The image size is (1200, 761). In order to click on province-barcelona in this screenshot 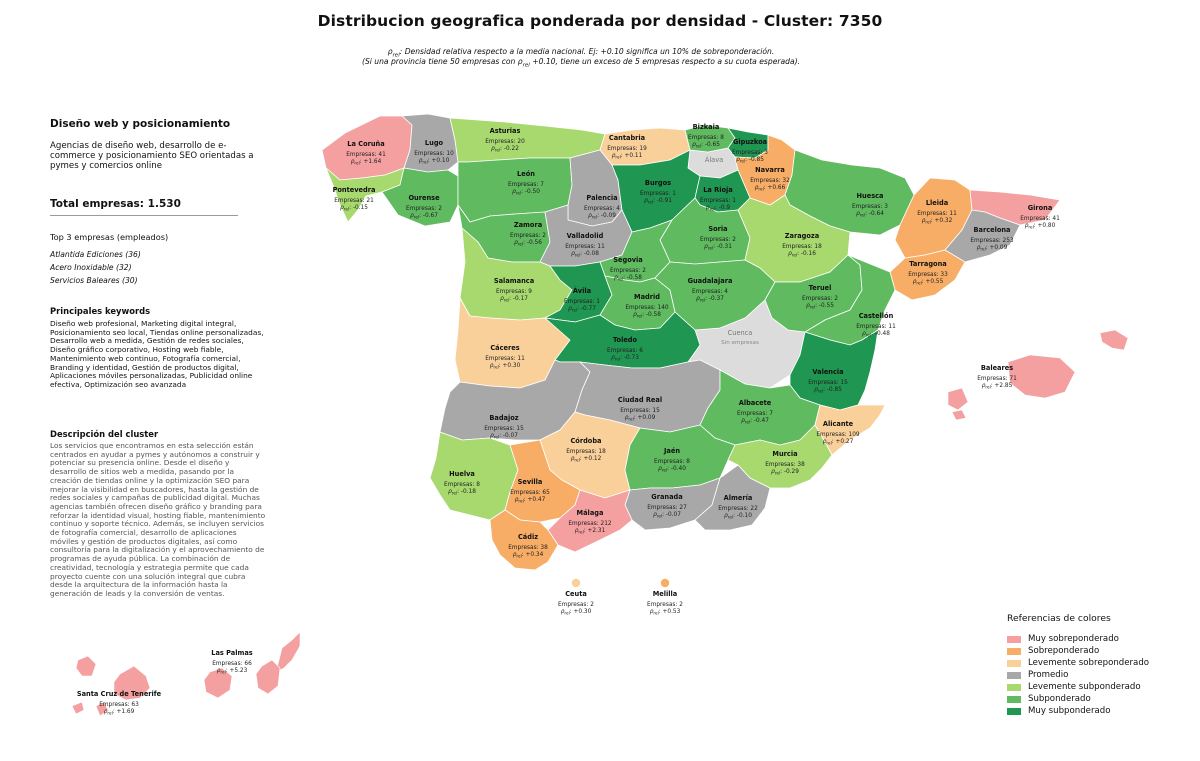, I will do `click(982, 236)`.